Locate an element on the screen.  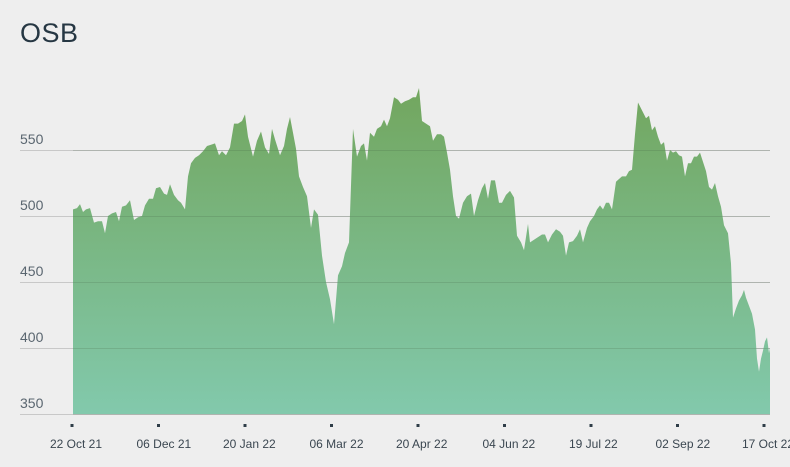
y-tick-label: 350 is located at coordinates (32, 403).